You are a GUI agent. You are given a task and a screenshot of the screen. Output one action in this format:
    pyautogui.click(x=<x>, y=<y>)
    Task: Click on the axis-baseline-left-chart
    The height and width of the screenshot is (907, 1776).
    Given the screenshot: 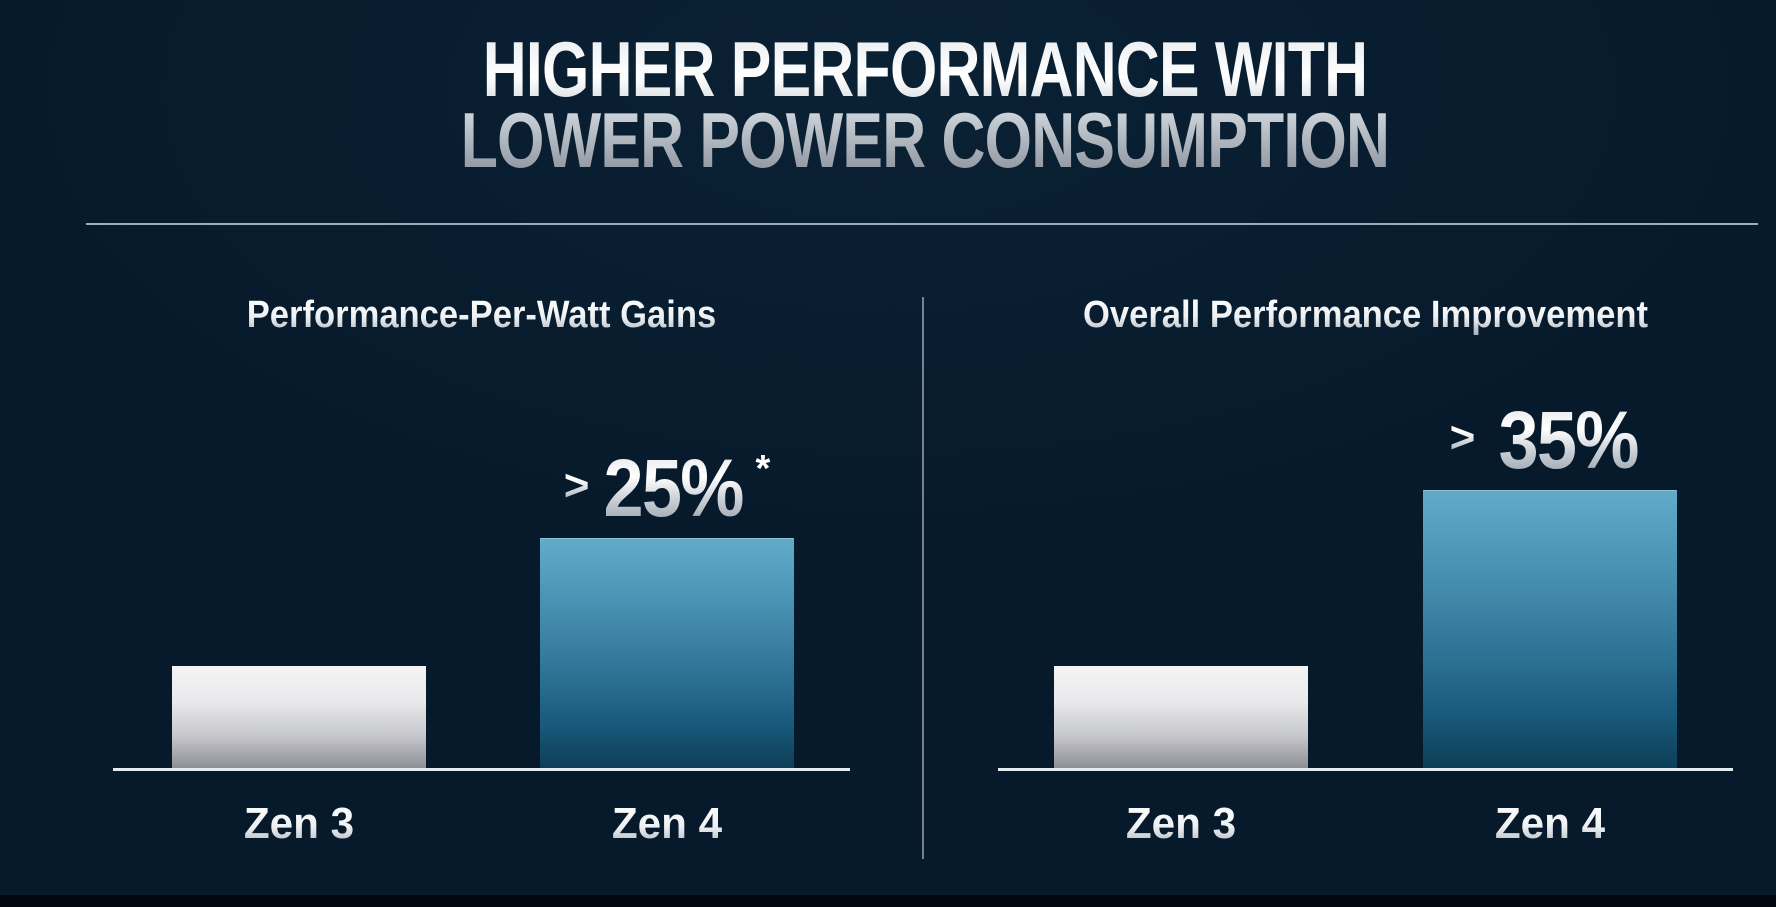 What is the action you would take?
    pyautogui.click(x=481, y=769)
    